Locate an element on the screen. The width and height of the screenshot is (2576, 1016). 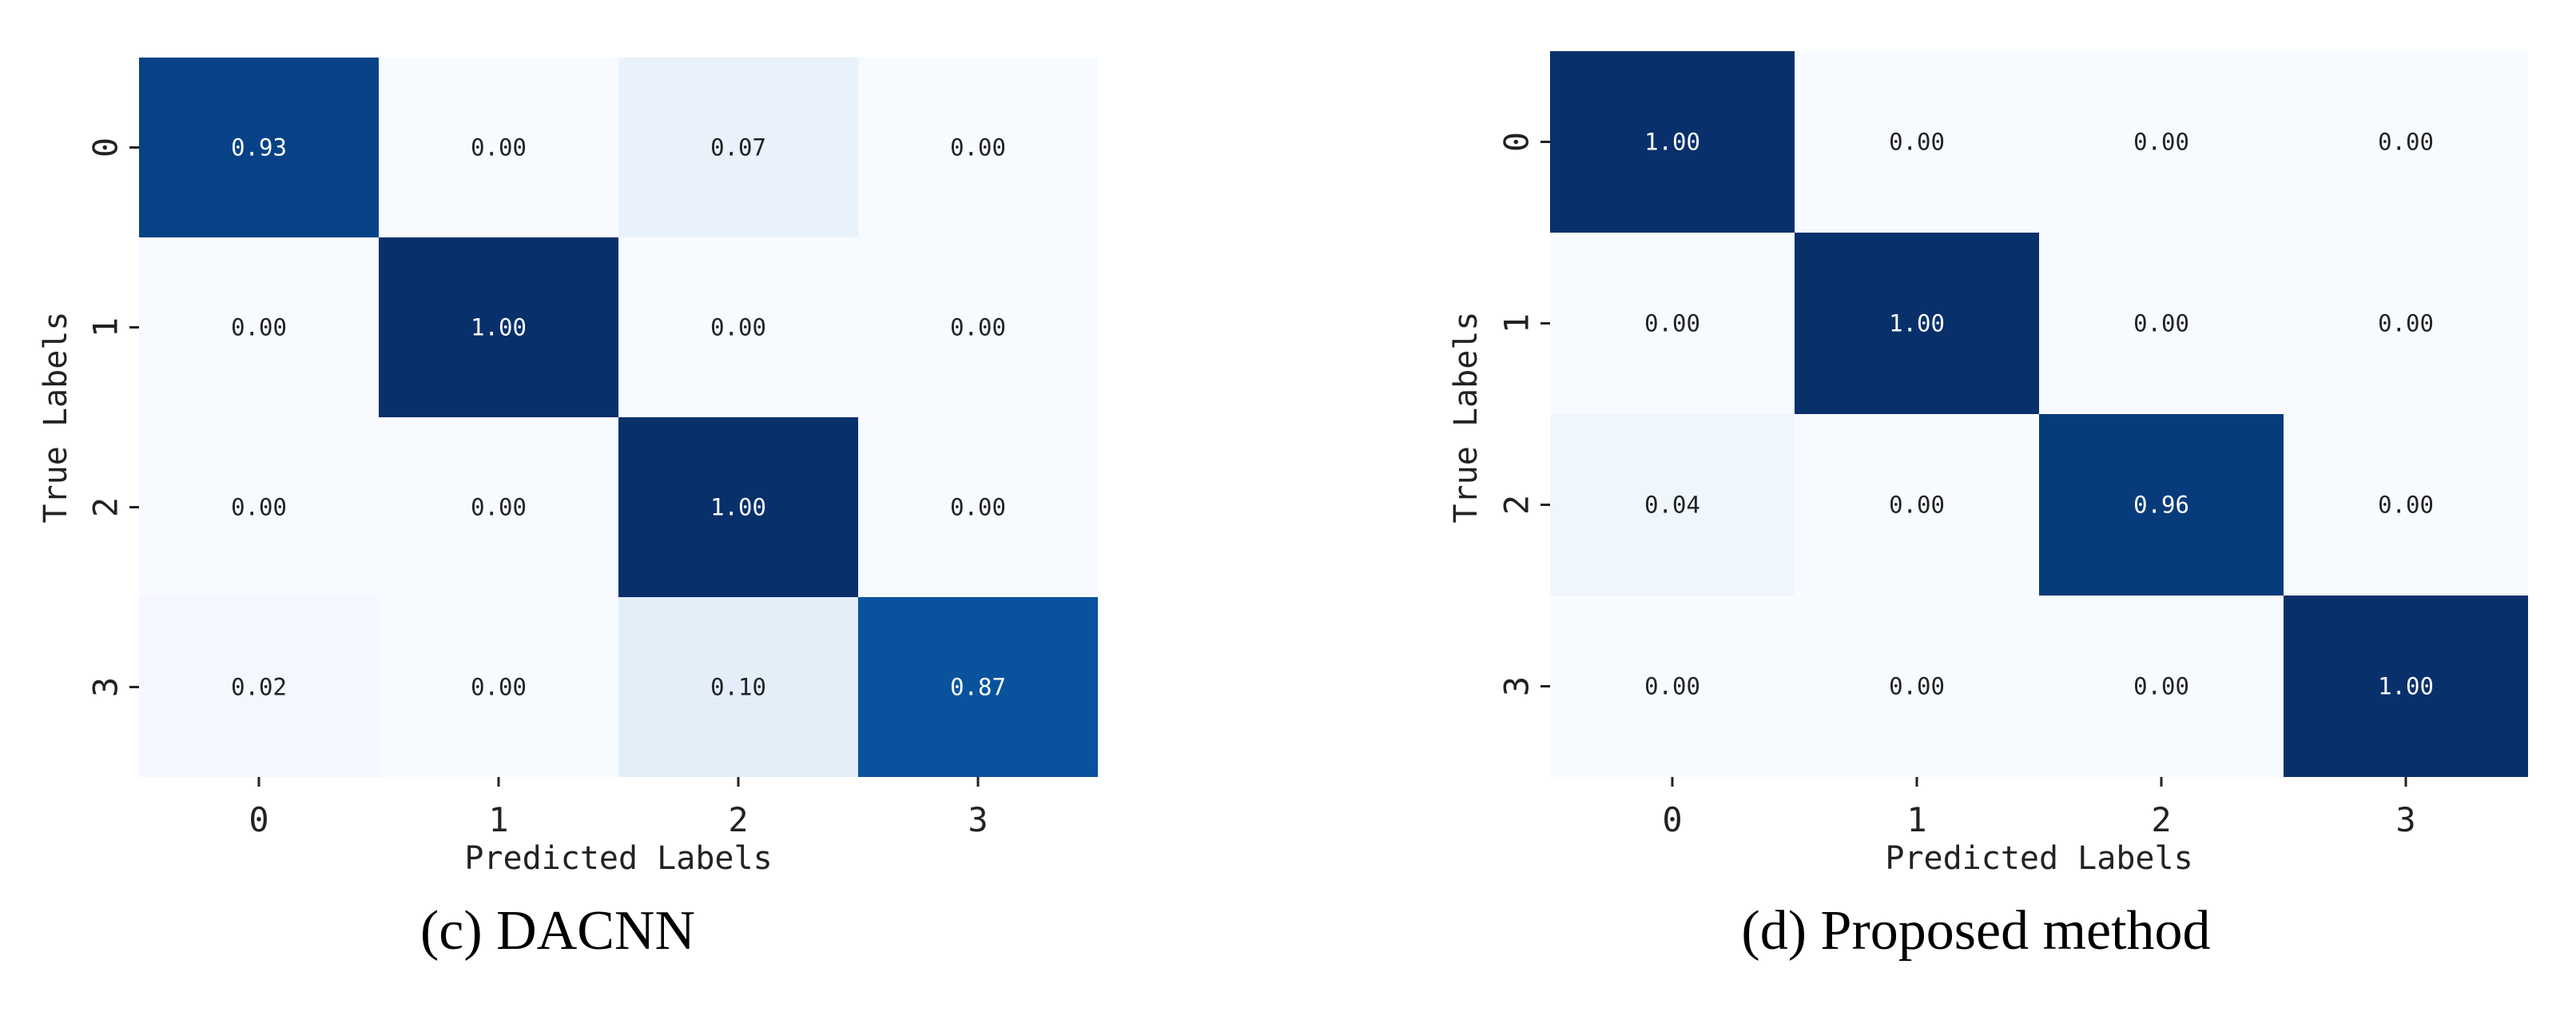
cell-value-label-r2-c2: 1.00 is located at coordinates (738, 507).